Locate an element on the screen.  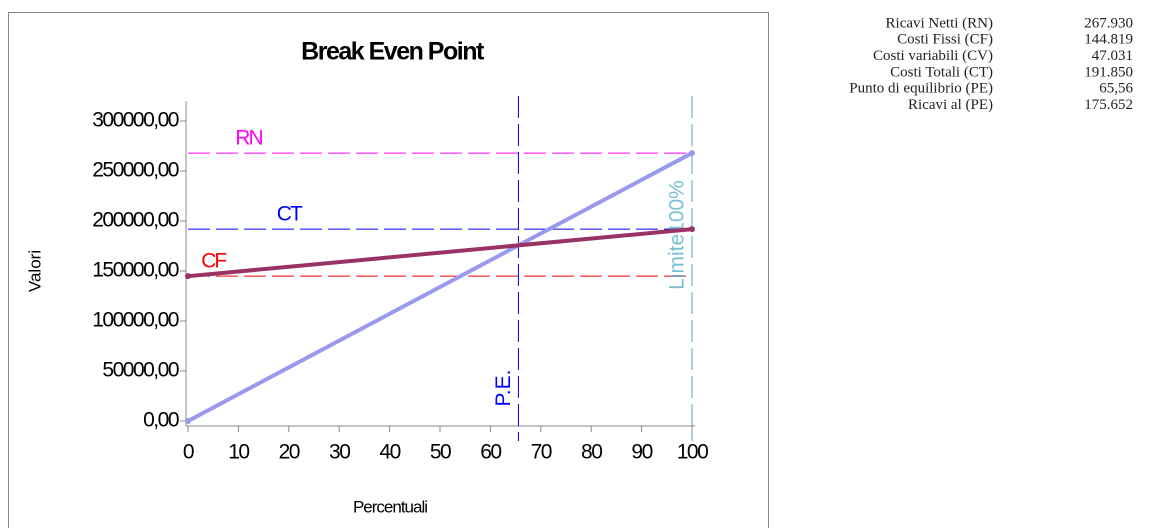
x-tick-label: 10 is located at coordinates (238, 452).